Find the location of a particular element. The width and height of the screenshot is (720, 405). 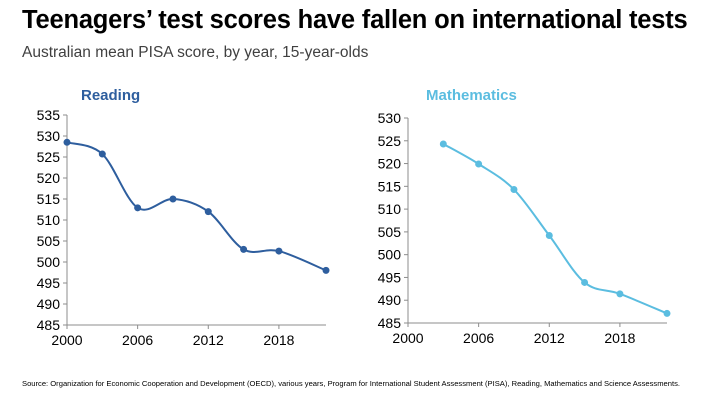

mathematics-x-tick-label: 2012 is located at coordinates (549, 338).